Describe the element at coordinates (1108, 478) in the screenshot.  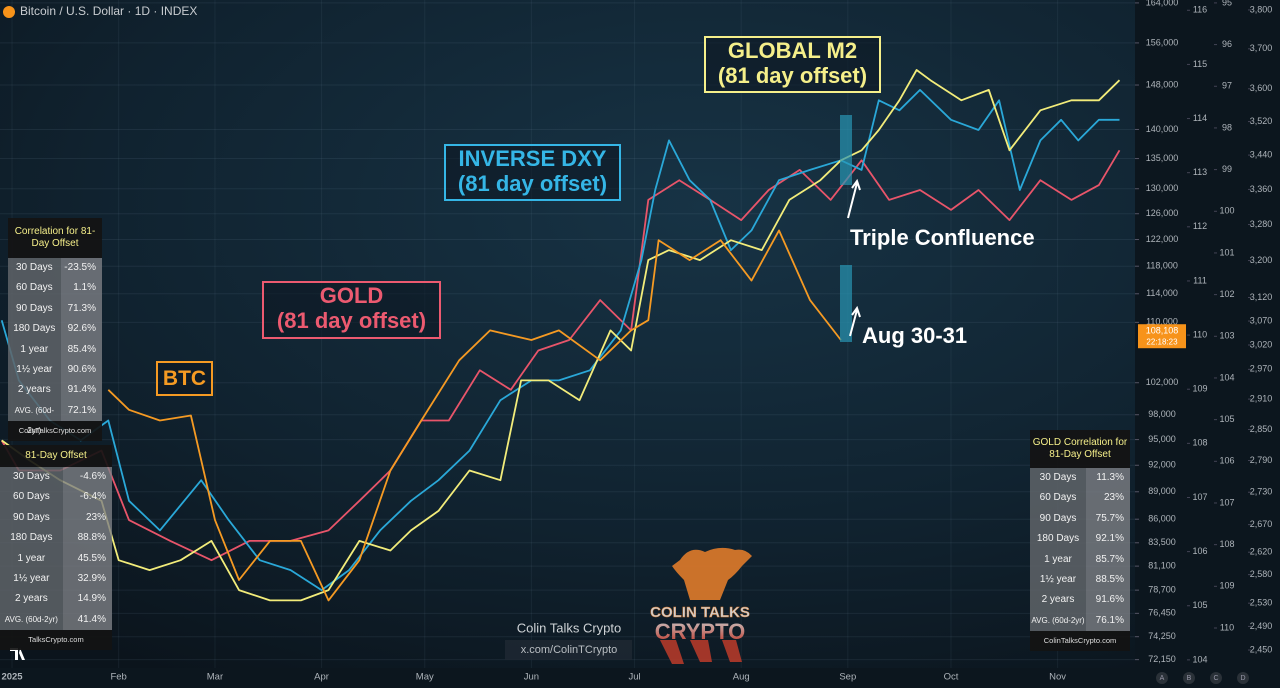
I see `table-cell: 11.3%` at that location.